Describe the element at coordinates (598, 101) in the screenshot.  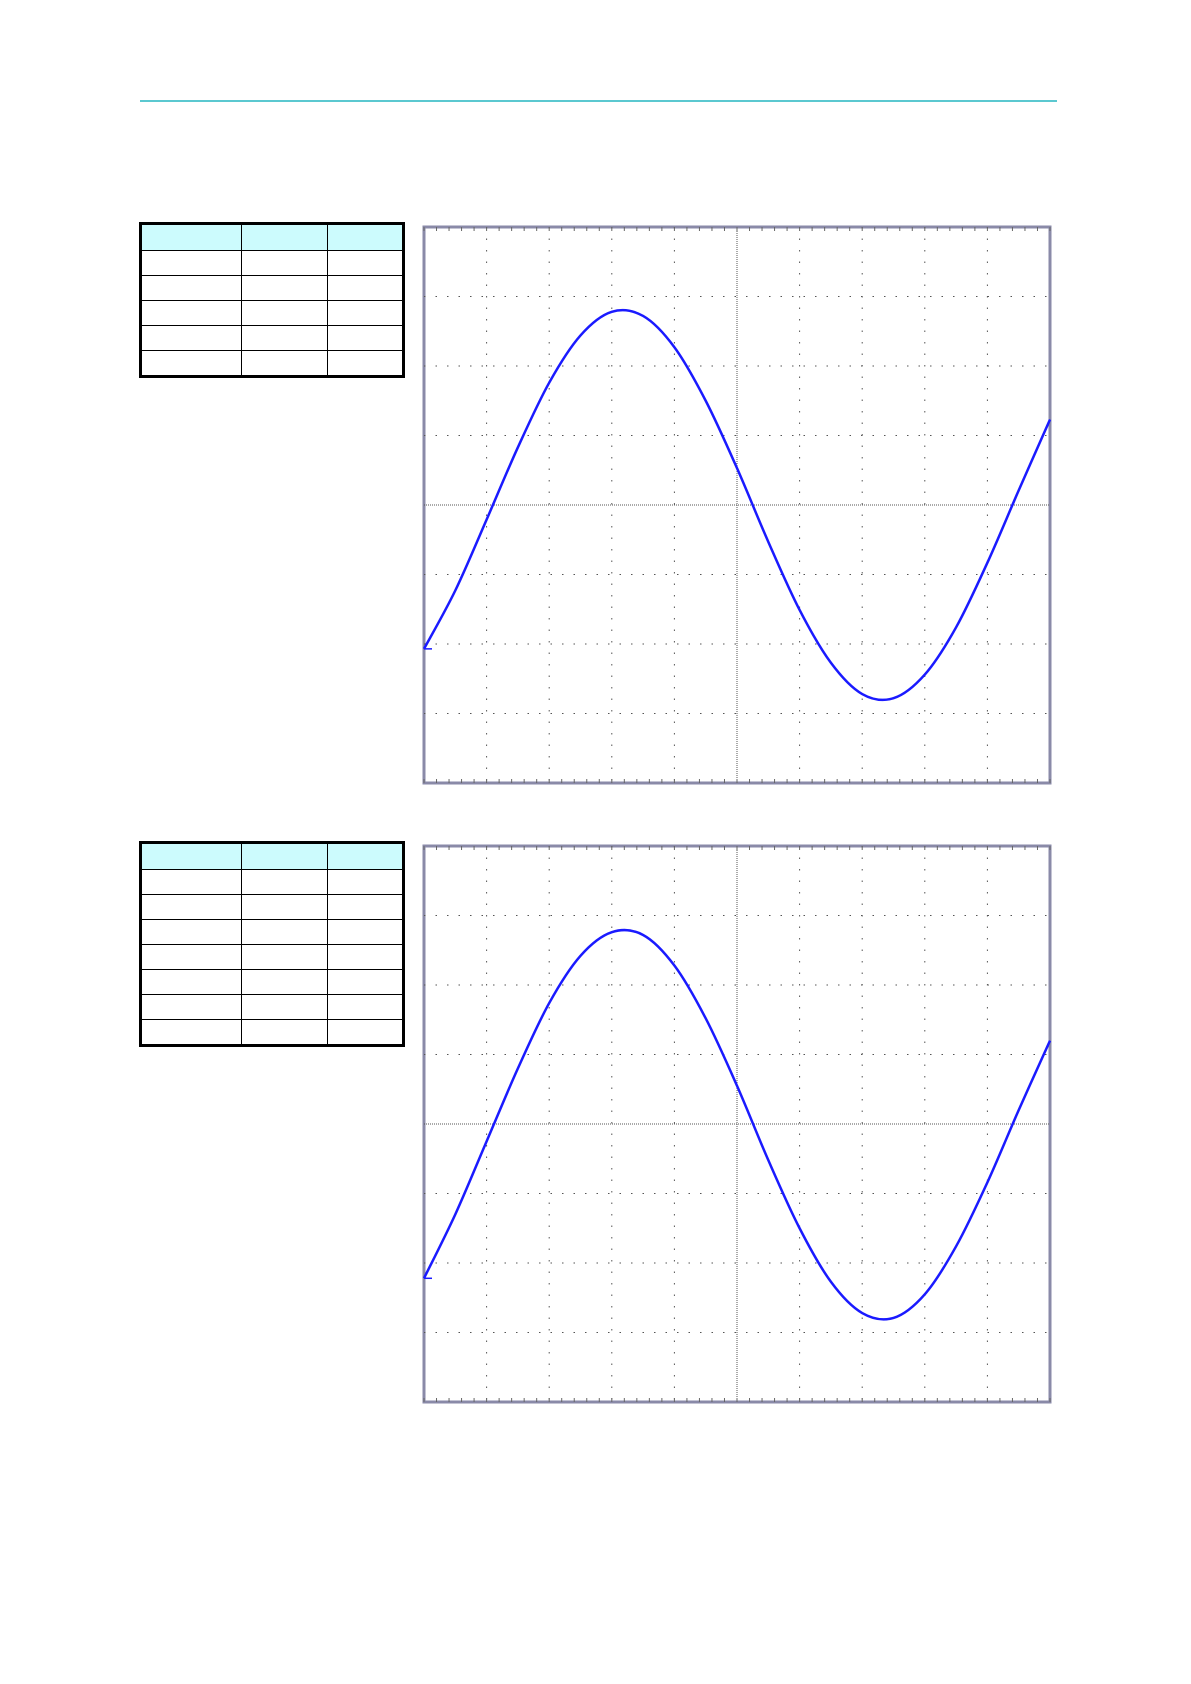
I see `header-rule` at that location.